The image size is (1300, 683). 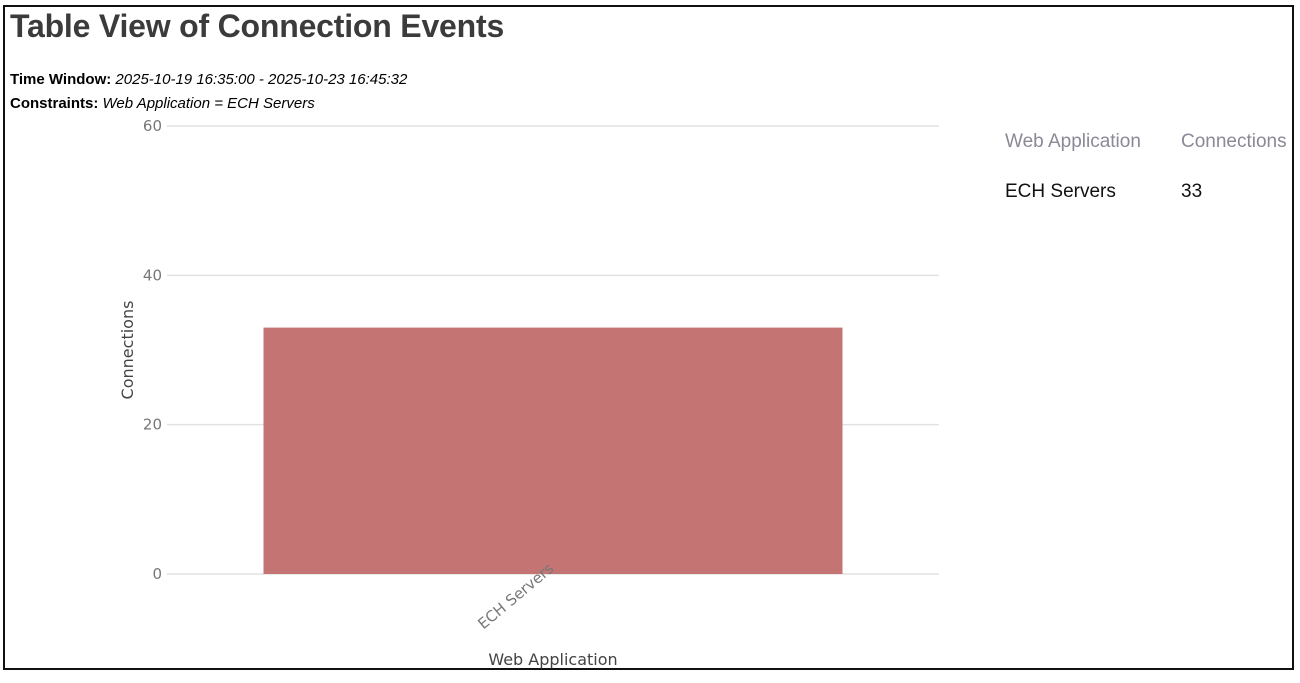 What do you see at coordinates (61, 79) in the screenshot?
I see `time-window-label: Time Window:` at bounding box center [61, 79].